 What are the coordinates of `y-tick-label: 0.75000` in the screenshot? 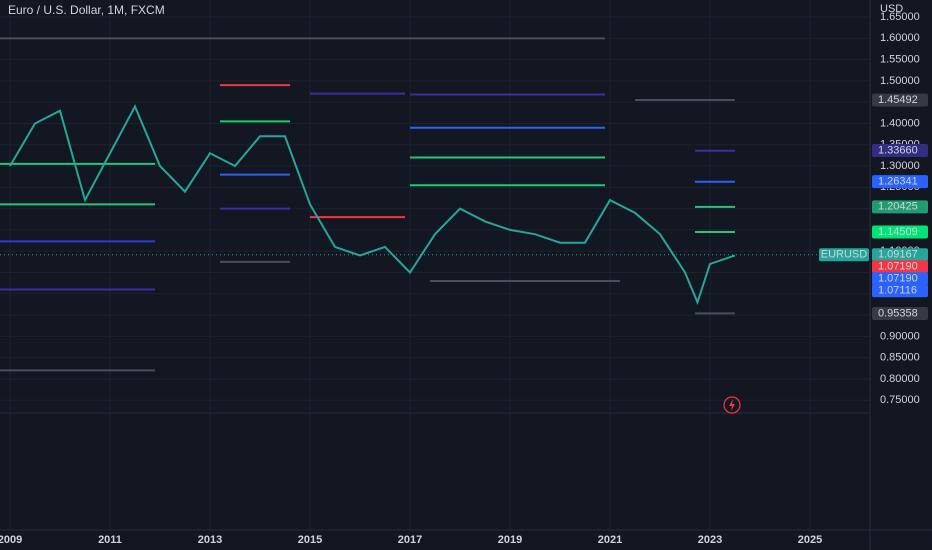 It's located at (900, 400).